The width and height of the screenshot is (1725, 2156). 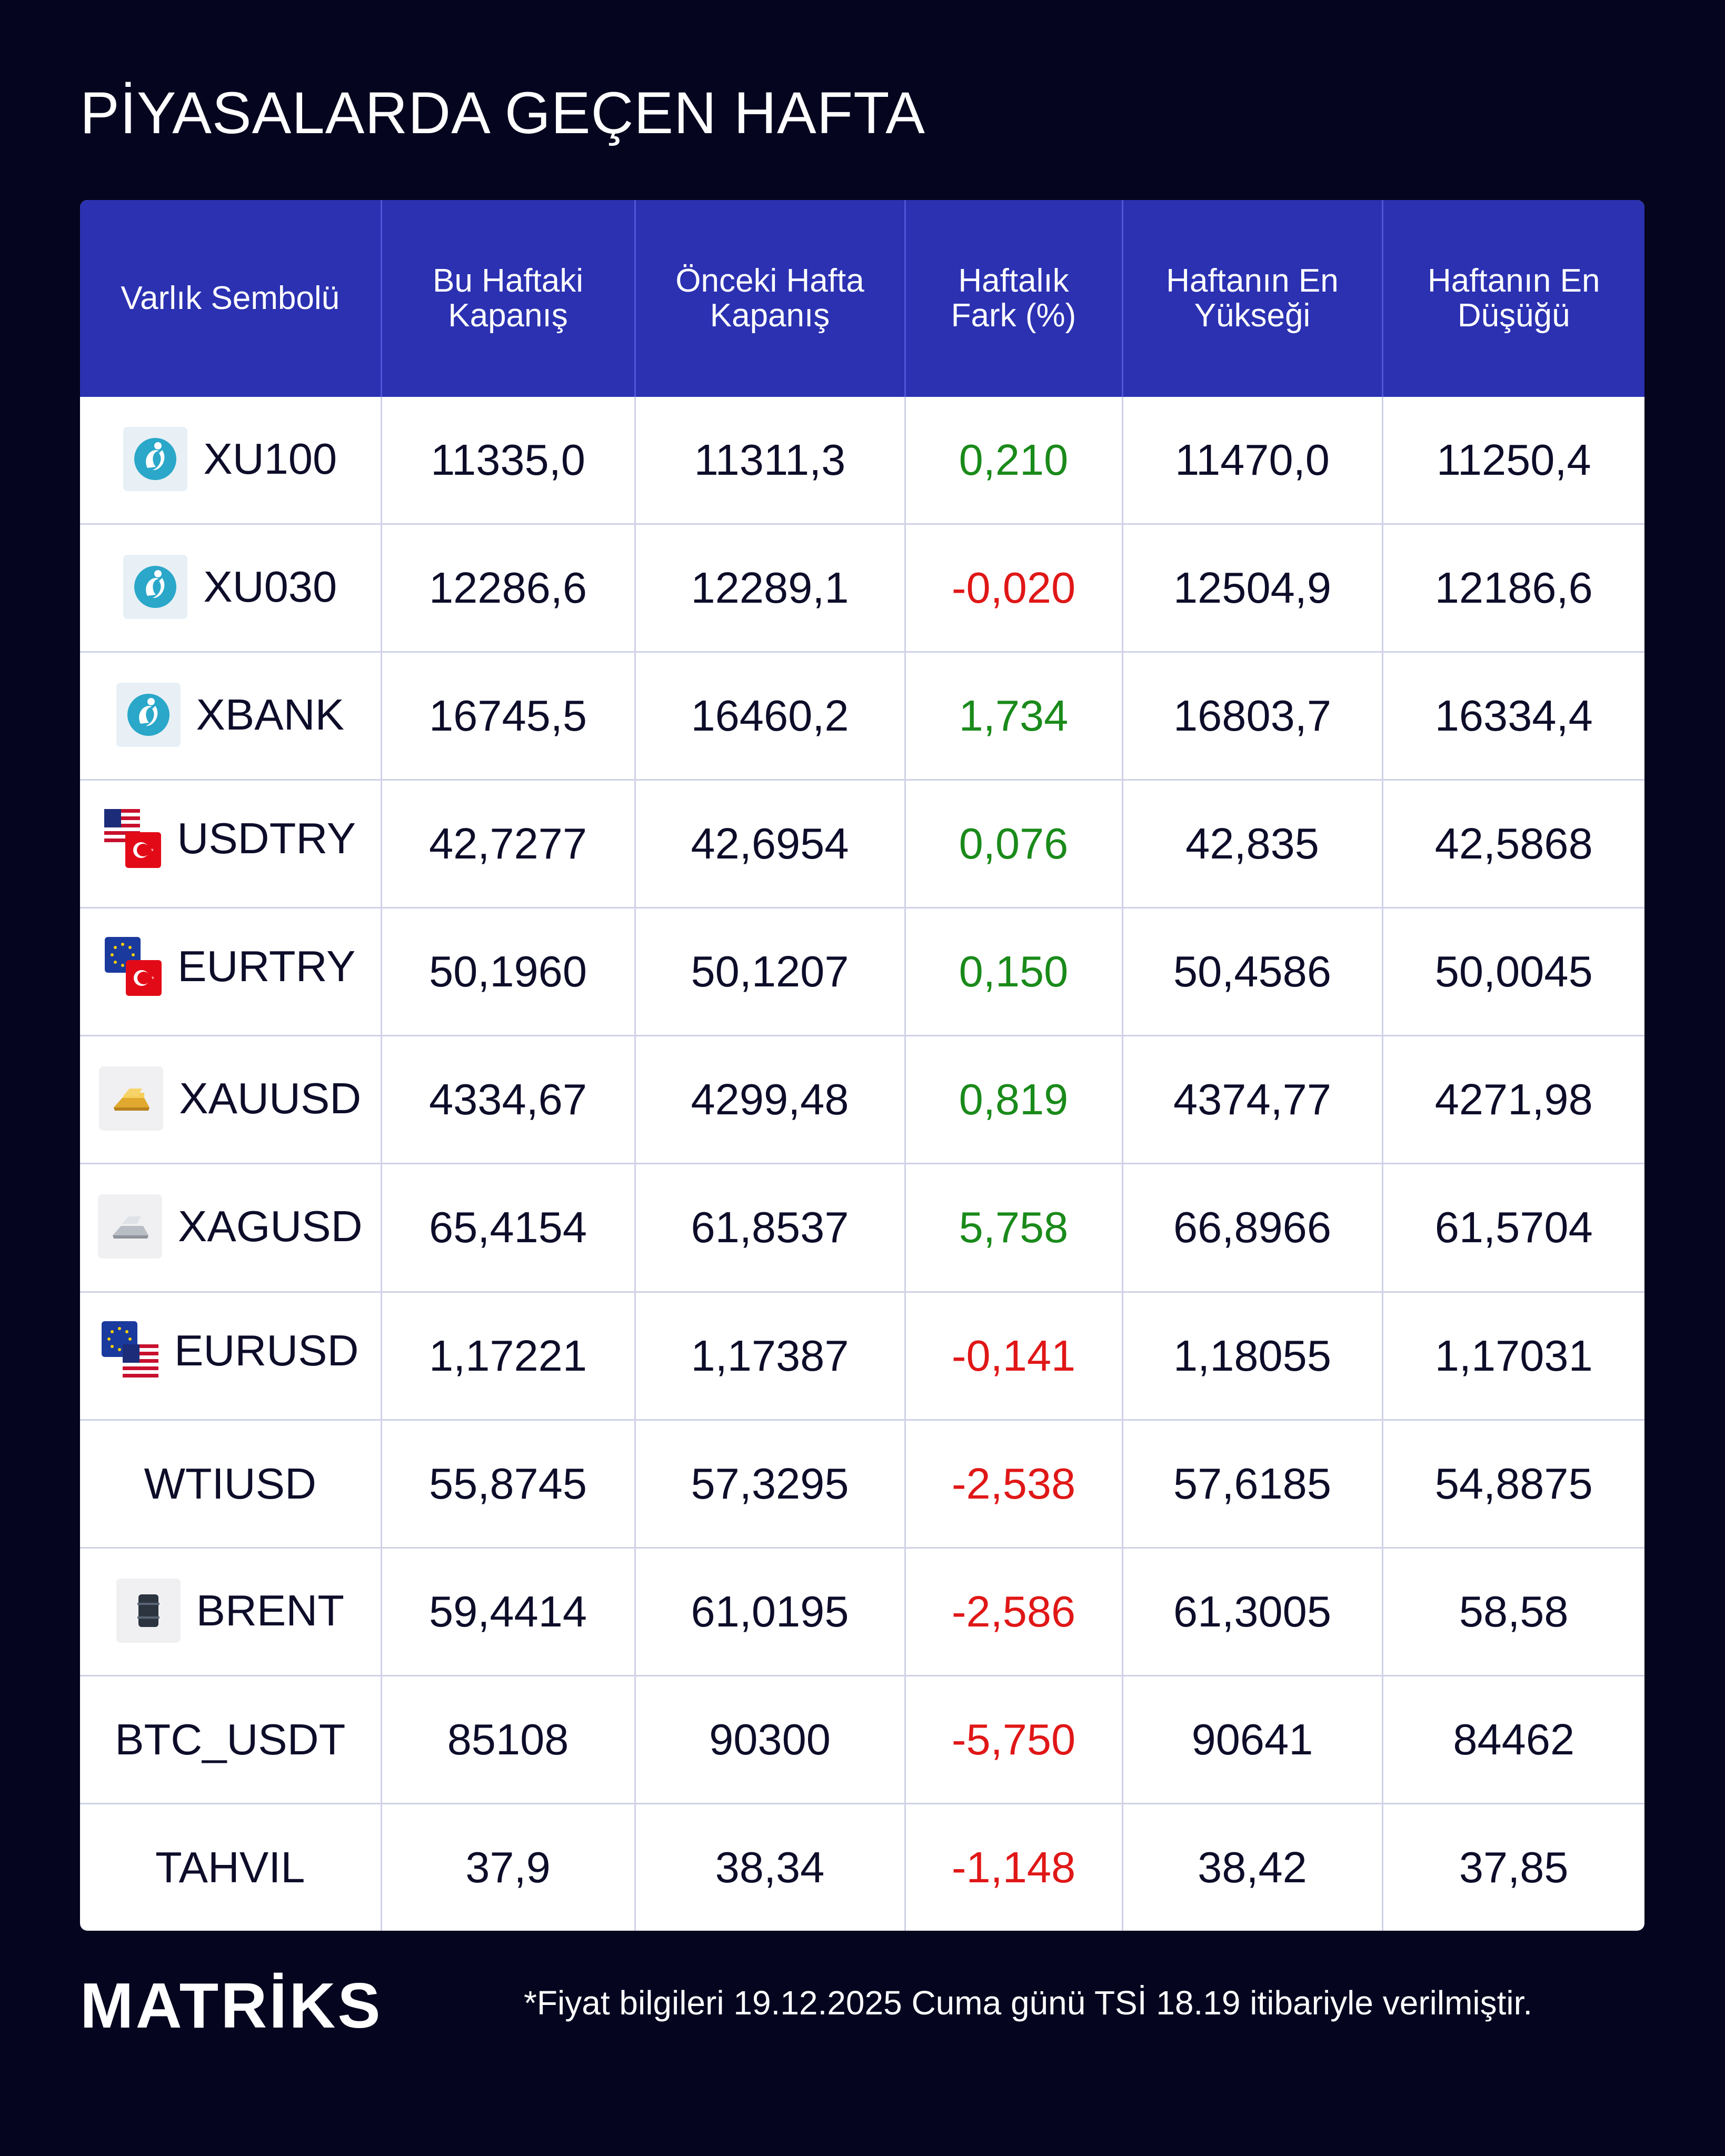 I want to click on symbol-wrap: WTIUSD, so click(x=230, y=1484).